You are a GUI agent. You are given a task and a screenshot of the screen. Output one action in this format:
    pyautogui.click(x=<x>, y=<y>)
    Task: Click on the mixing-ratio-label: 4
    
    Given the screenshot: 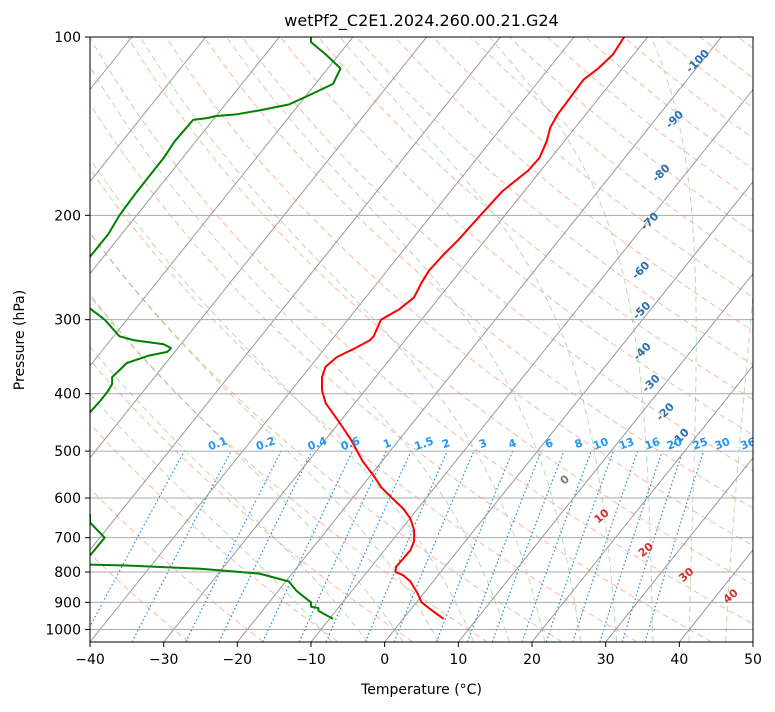 What is the action you would take?
    pyautogui.click(x=513, y=443)
    